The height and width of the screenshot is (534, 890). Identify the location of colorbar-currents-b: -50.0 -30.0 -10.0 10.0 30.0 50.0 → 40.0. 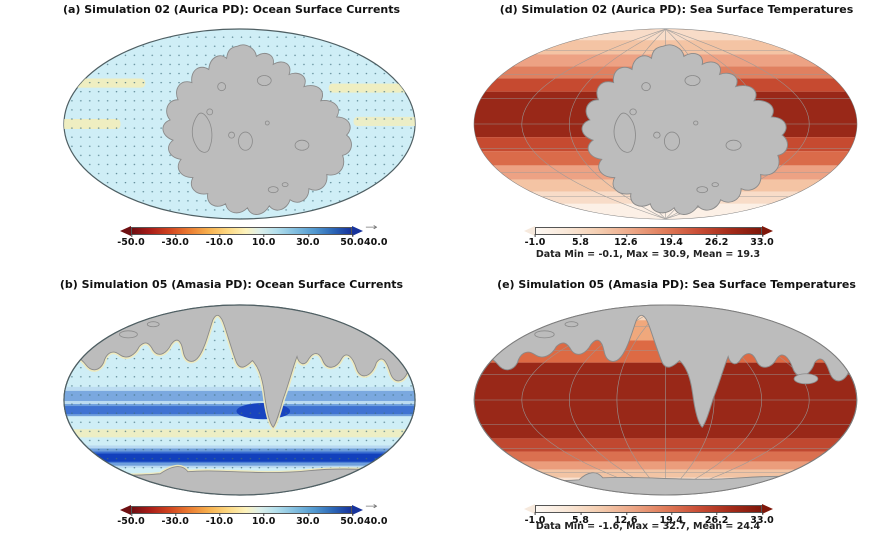
(252, 518).